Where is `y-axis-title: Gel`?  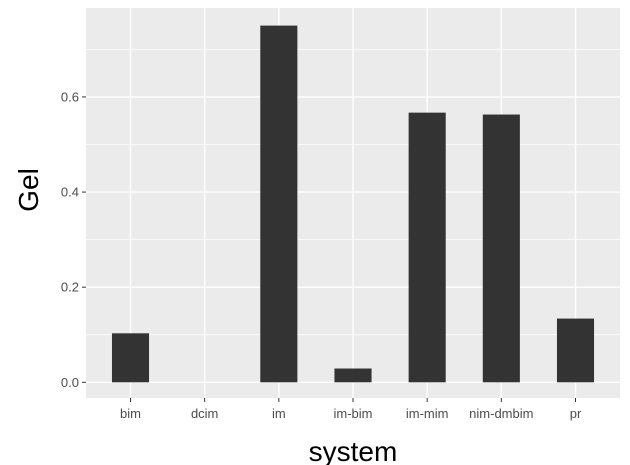
y-axis-title: Gel is located at coordinates (28, 190).